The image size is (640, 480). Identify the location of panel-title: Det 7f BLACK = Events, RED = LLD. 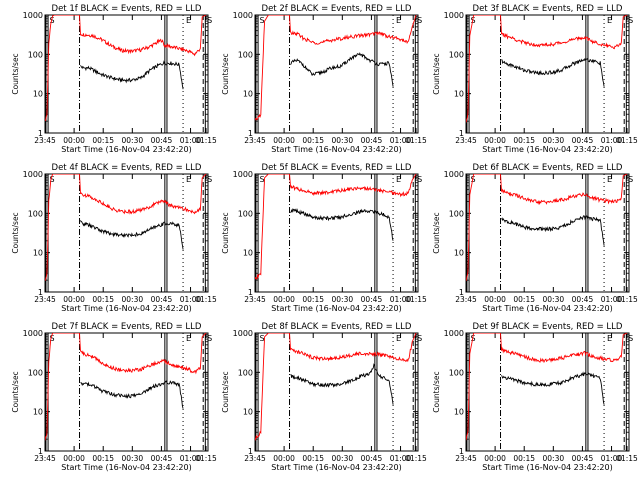
(127, 327).